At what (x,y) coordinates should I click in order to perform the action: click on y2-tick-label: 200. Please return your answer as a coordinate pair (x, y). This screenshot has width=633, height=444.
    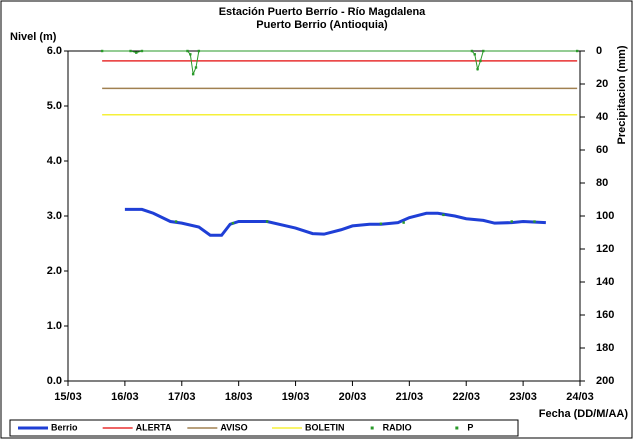
    Looking at the image, I should click on (605, 381).